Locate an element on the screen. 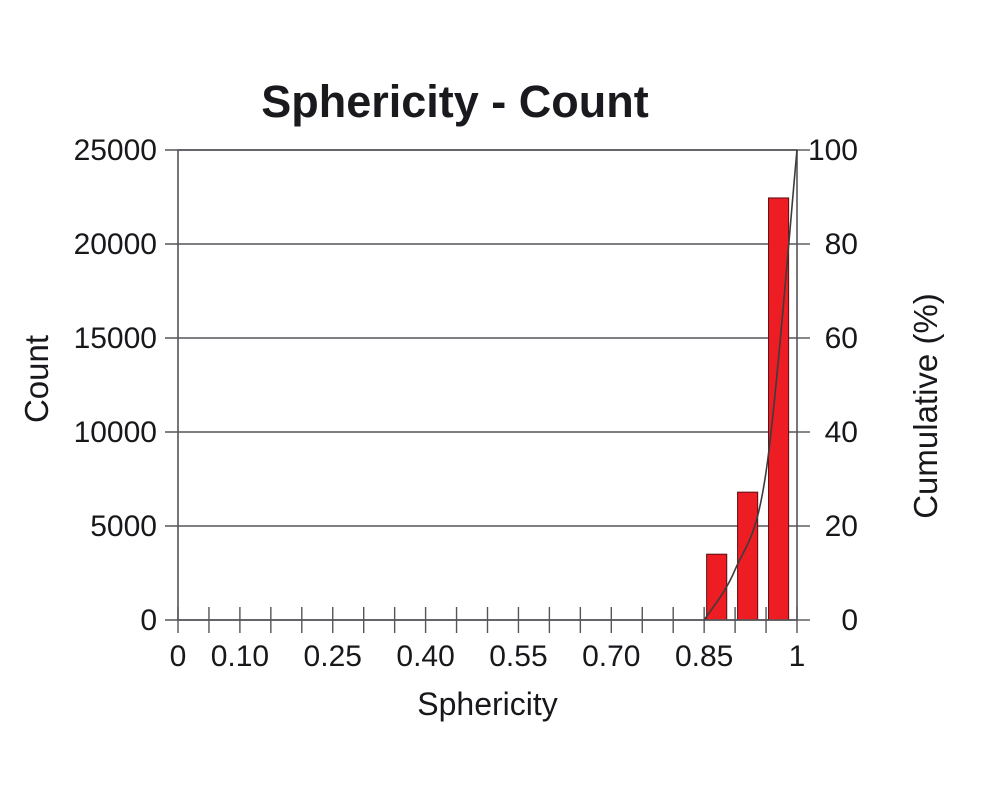 Image resolution: width=1000 pixels, height=796 pixels. y2-axis-tick-label: 20 is located at coordinates (841, 526).